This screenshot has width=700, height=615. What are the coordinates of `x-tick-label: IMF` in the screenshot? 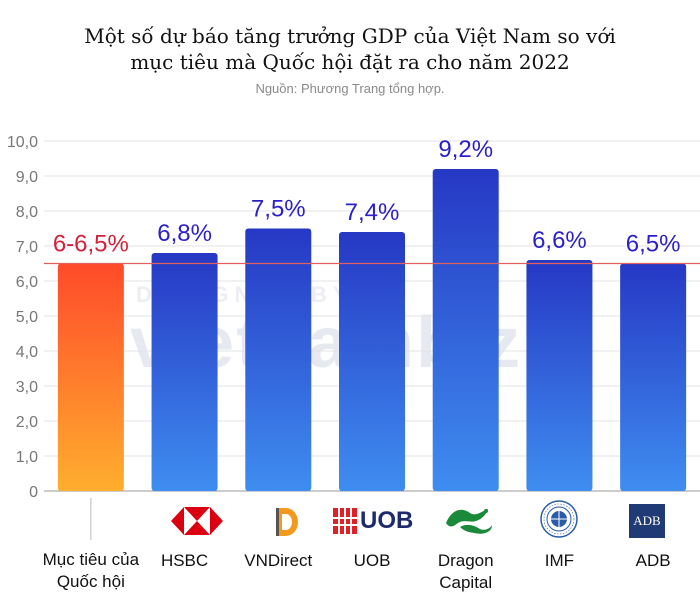 It's located at (559, 561).